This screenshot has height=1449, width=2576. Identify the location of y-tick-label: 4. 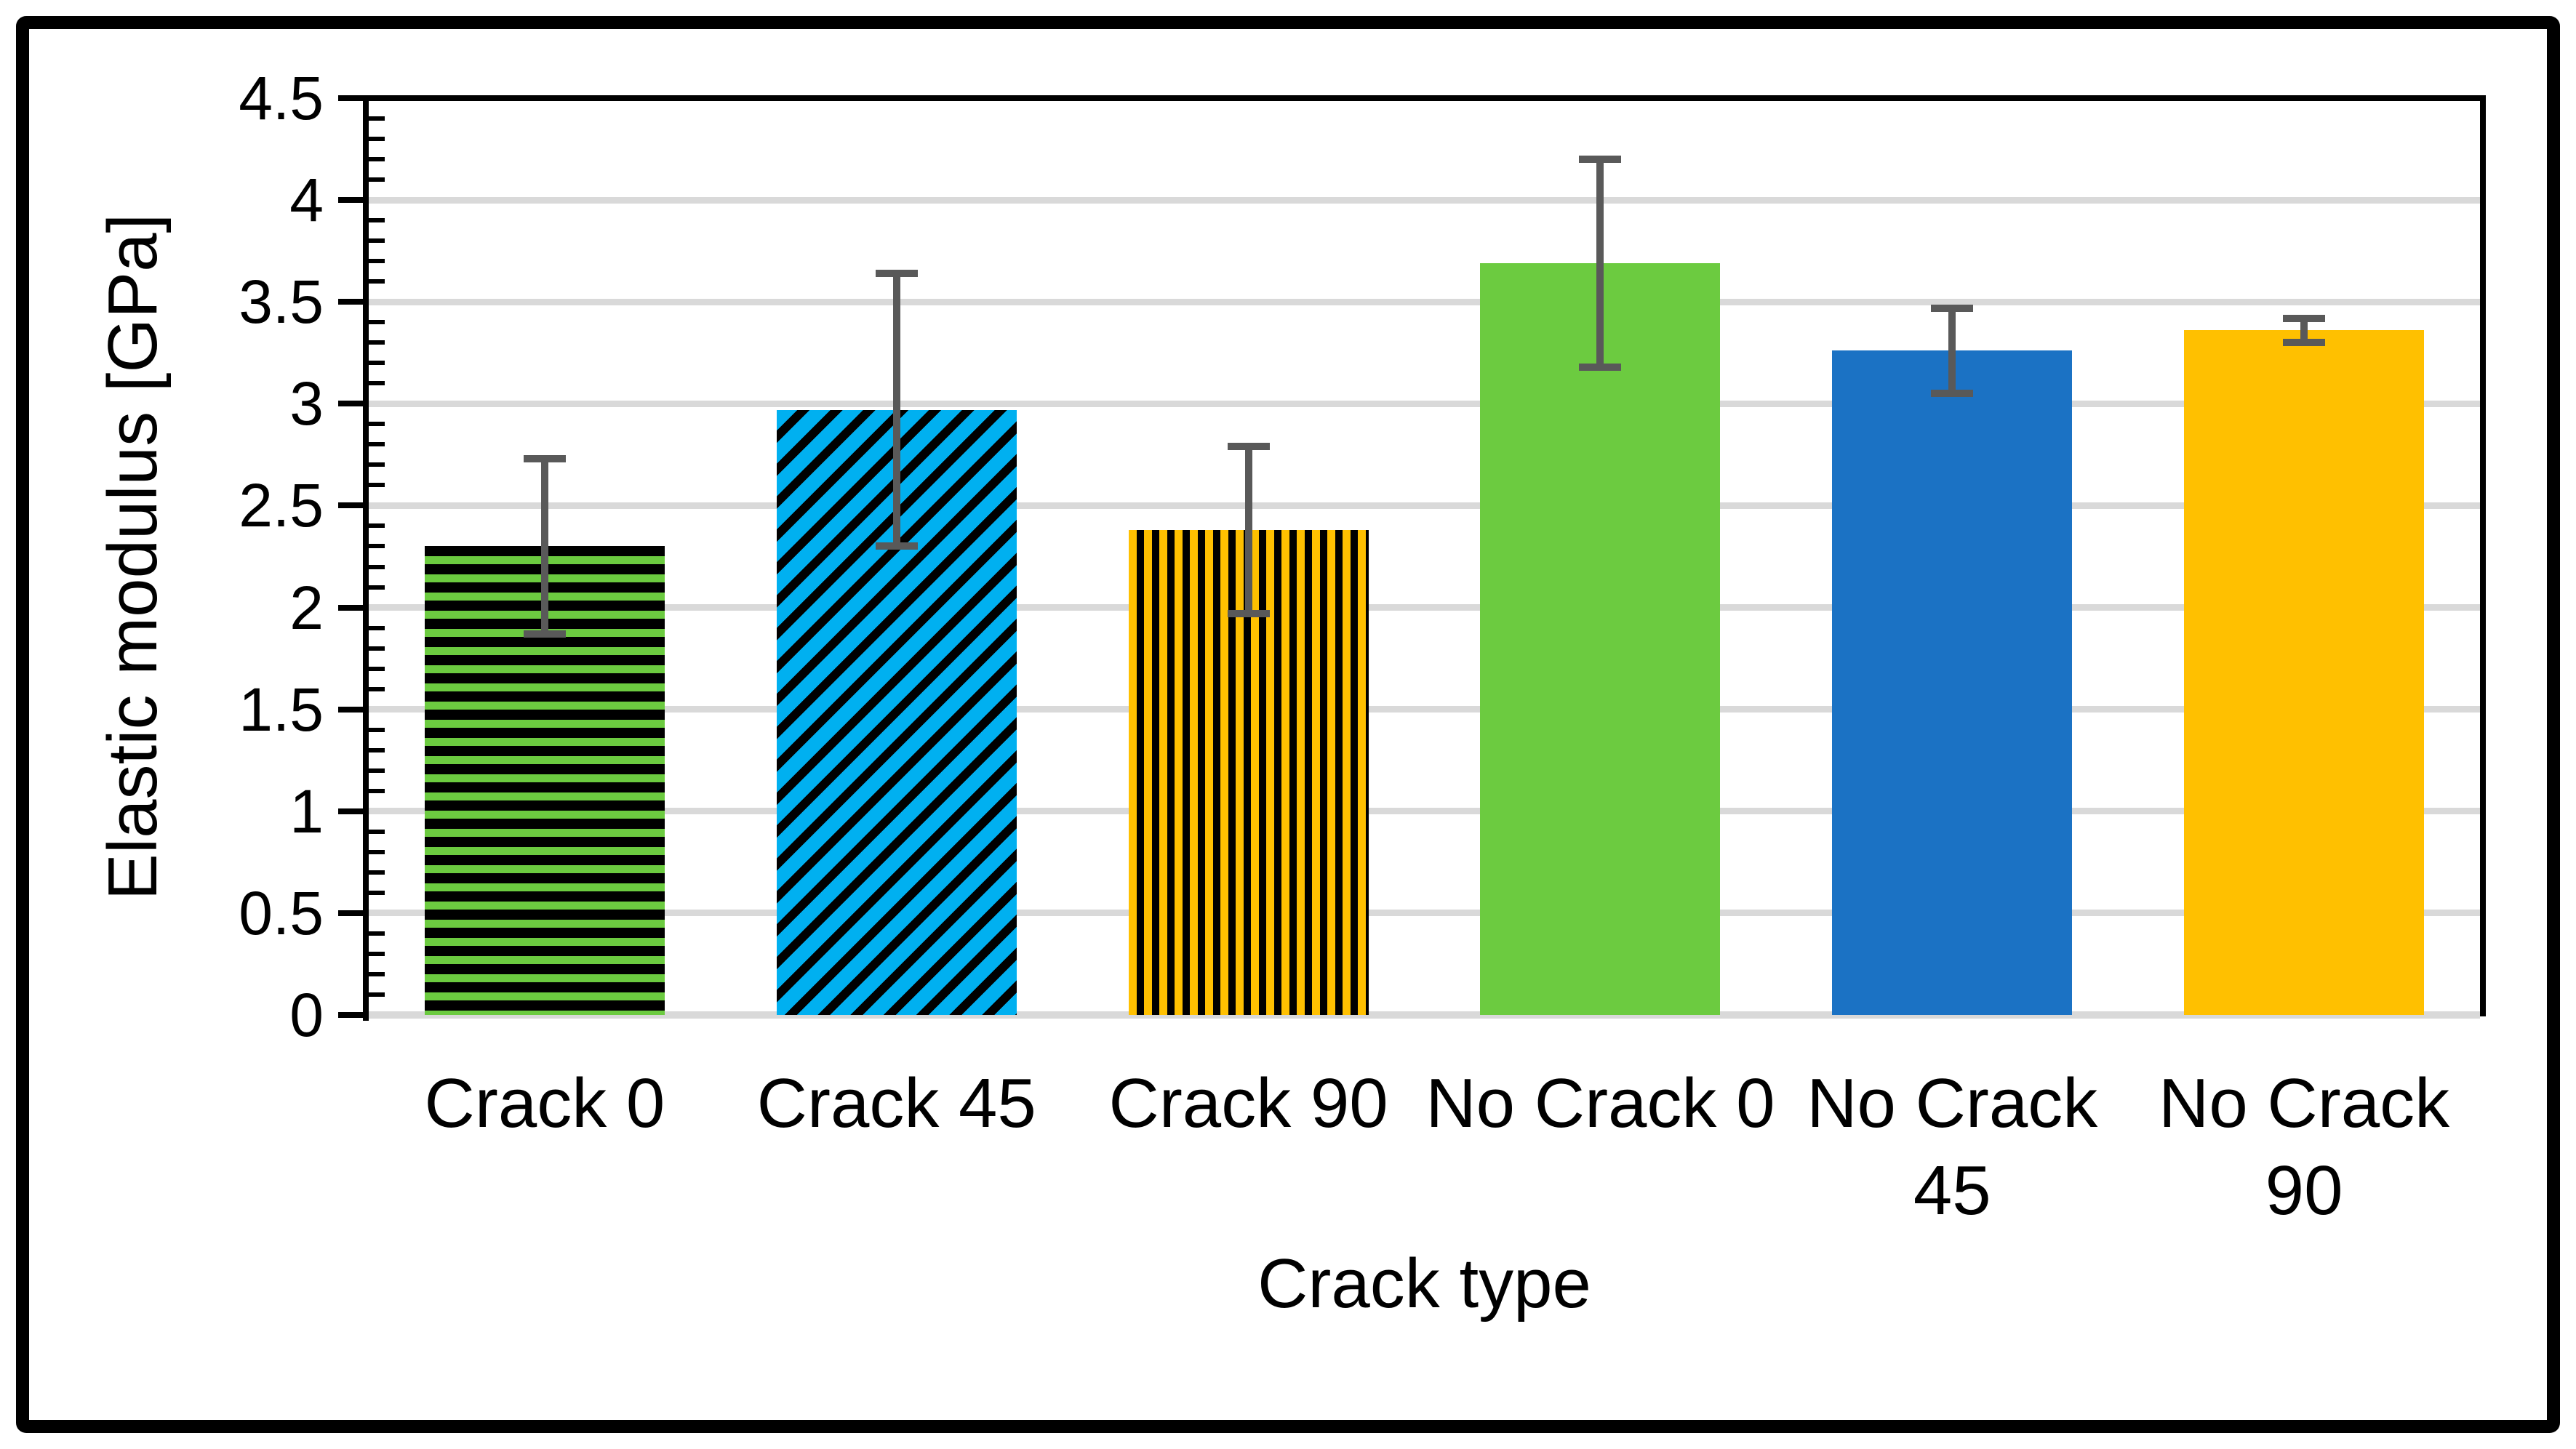
(306, 200).